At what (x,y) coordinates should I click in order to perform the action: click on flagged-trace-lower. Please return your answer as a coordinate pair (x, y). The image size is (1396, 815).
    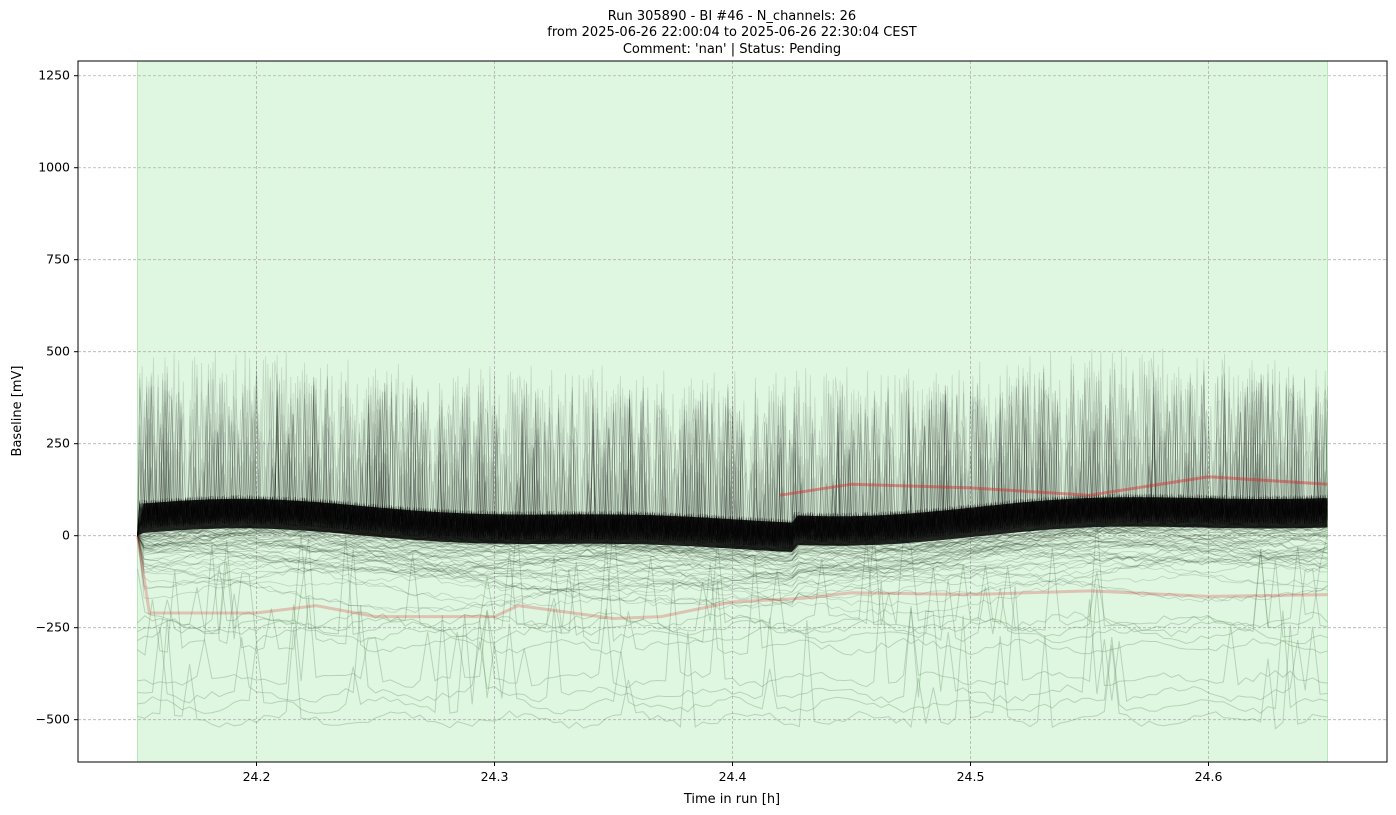
    Looking at the image, I should click on (732, 578).